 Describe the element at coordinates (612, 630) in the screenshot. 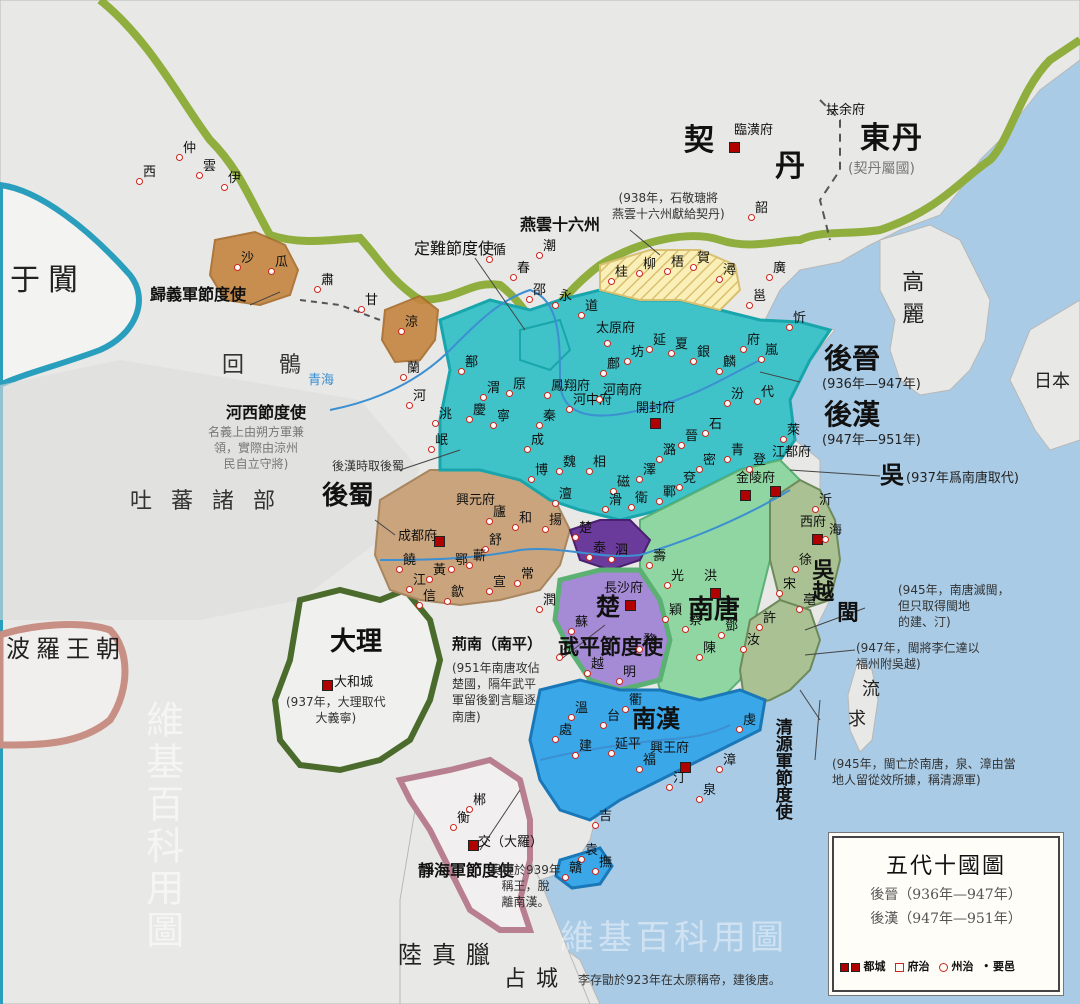

I see `region-chu` at that location.